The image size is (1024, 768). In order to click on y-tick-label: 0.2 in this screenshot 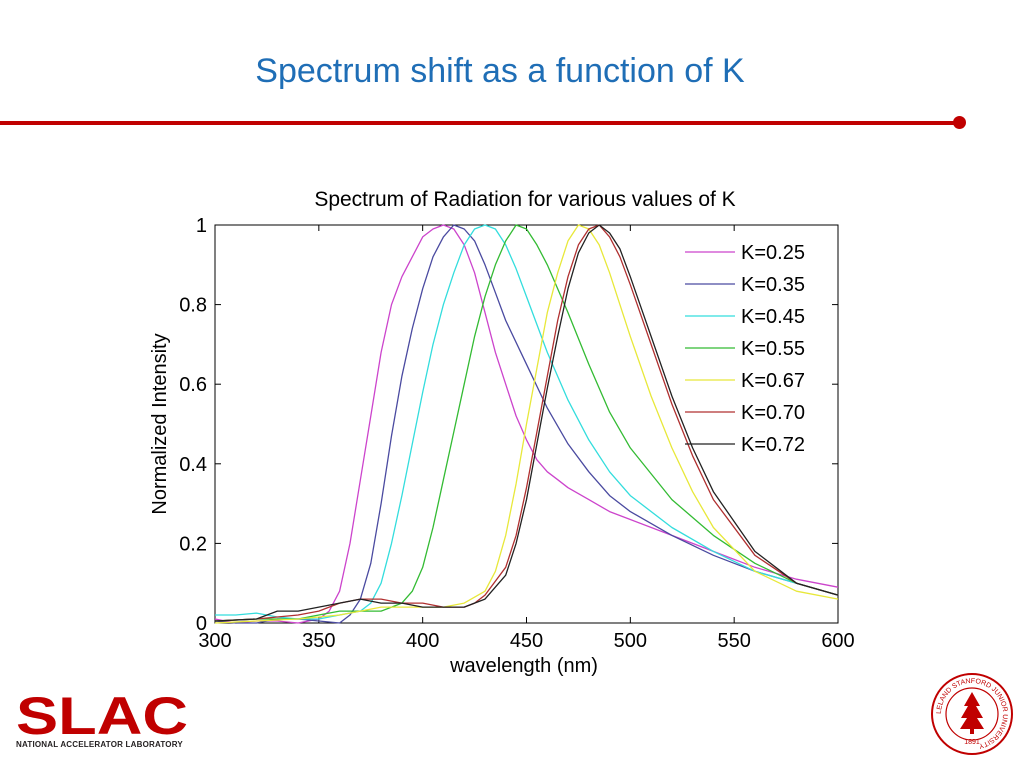, I will do `click(193, 544)`.